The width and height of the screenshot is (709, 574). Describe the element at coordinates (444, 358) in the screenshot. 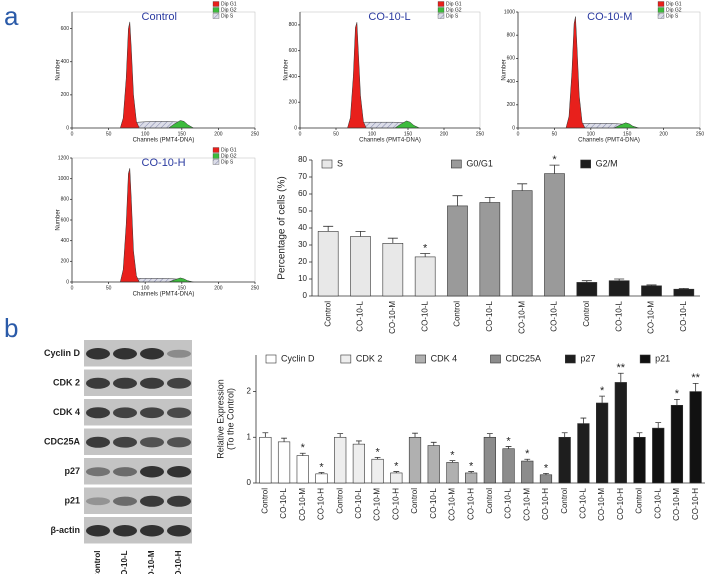

I see `legend-label: CDK 4` at that location.